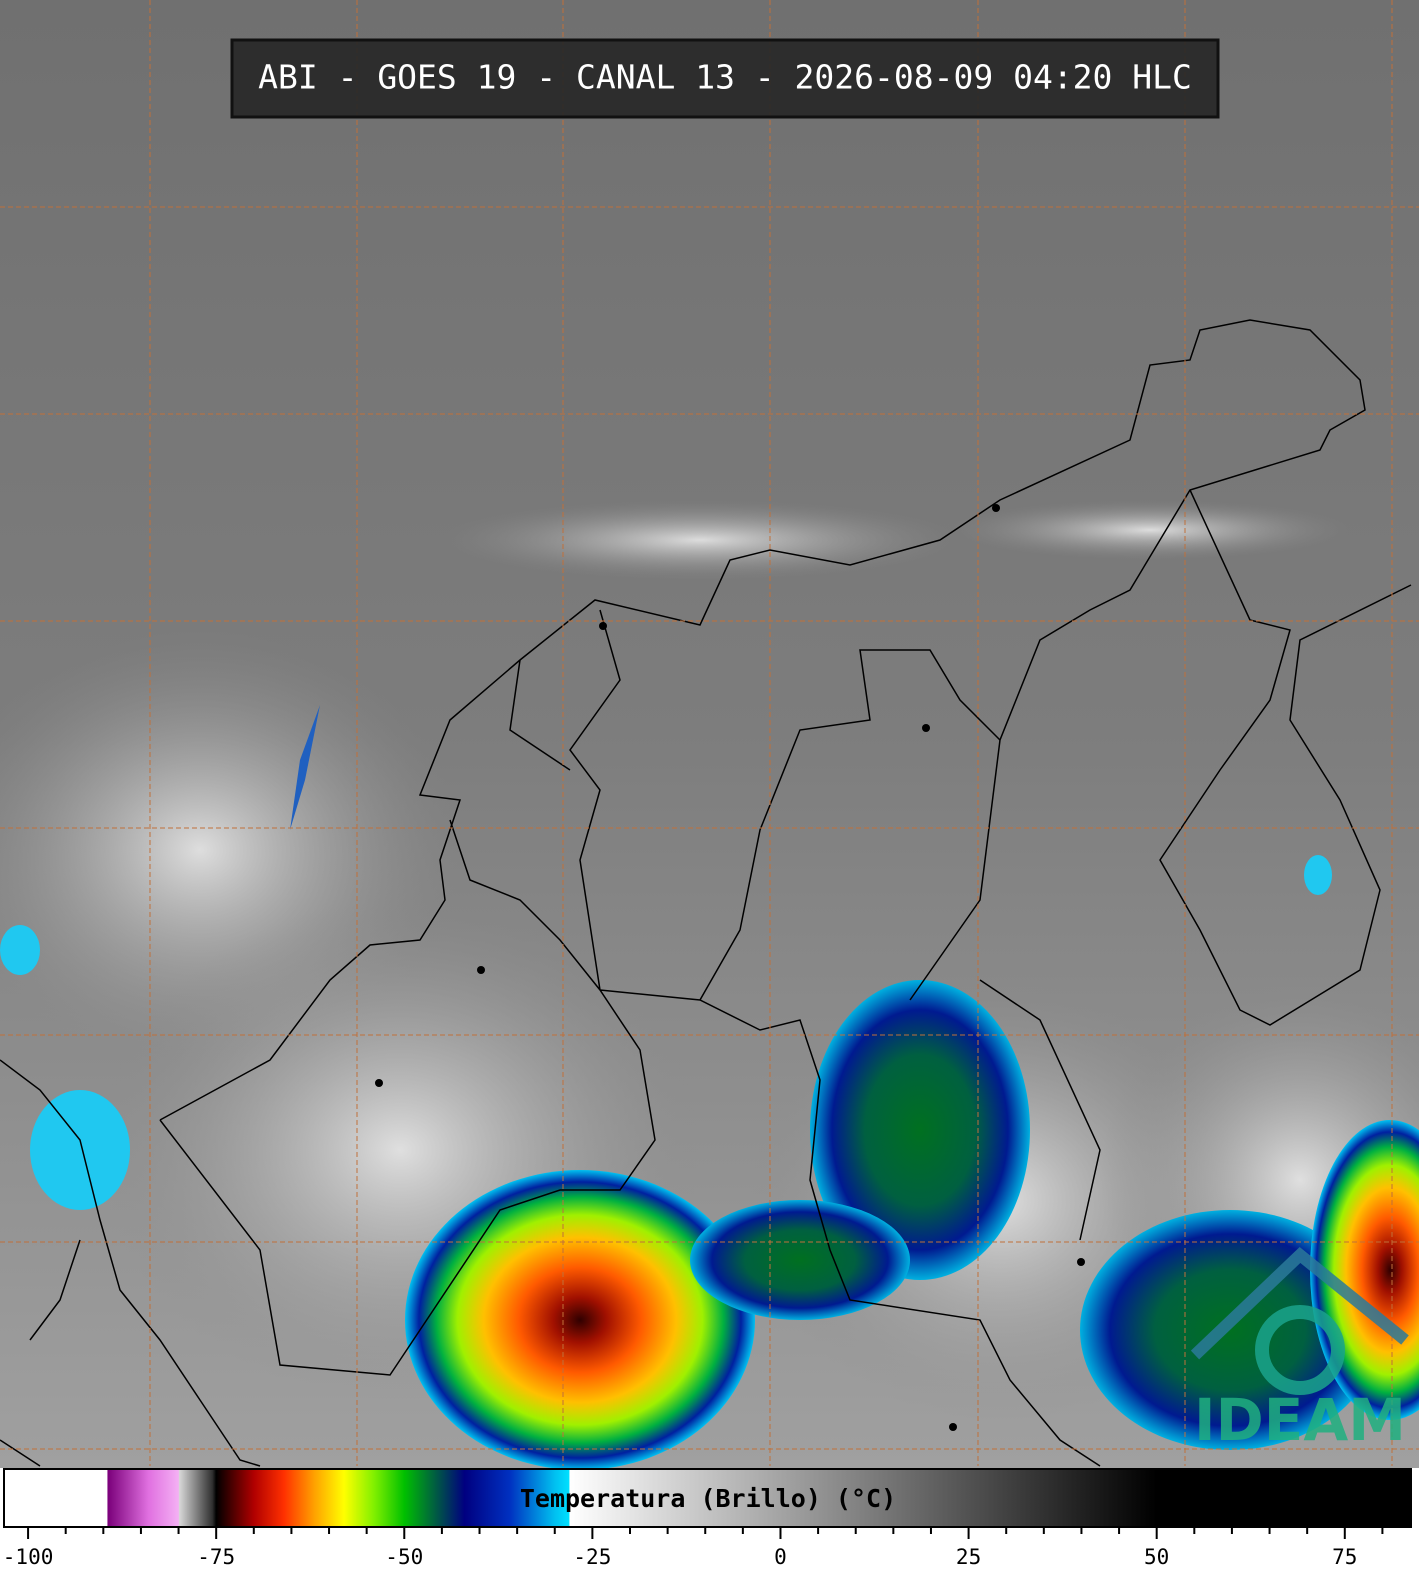  What do you see at coordinates (28, 1557) in the screenshot?
I see `tick-label: -100` at bounding box center [28, 1557].